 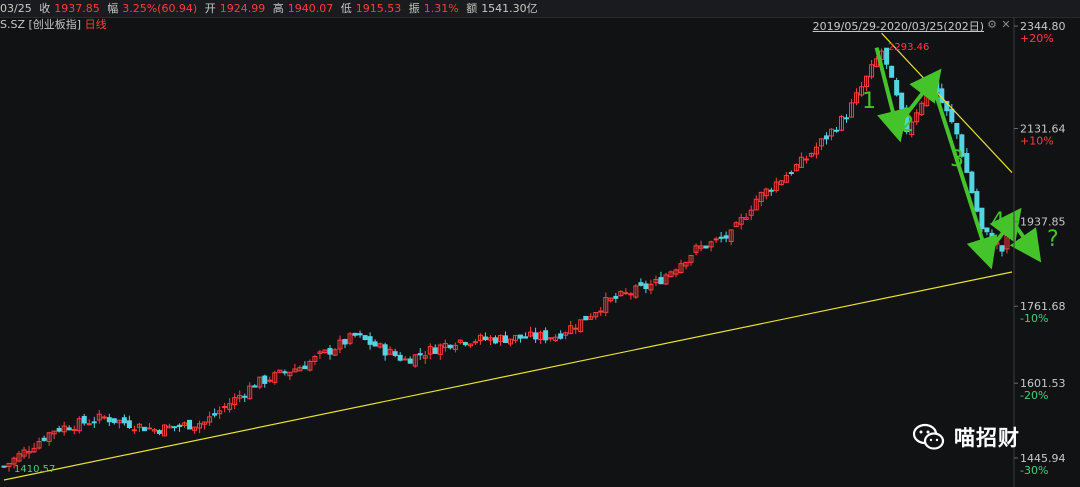 I want to click on y-tick-label: 2344.80, so click(x=1043, y=26).